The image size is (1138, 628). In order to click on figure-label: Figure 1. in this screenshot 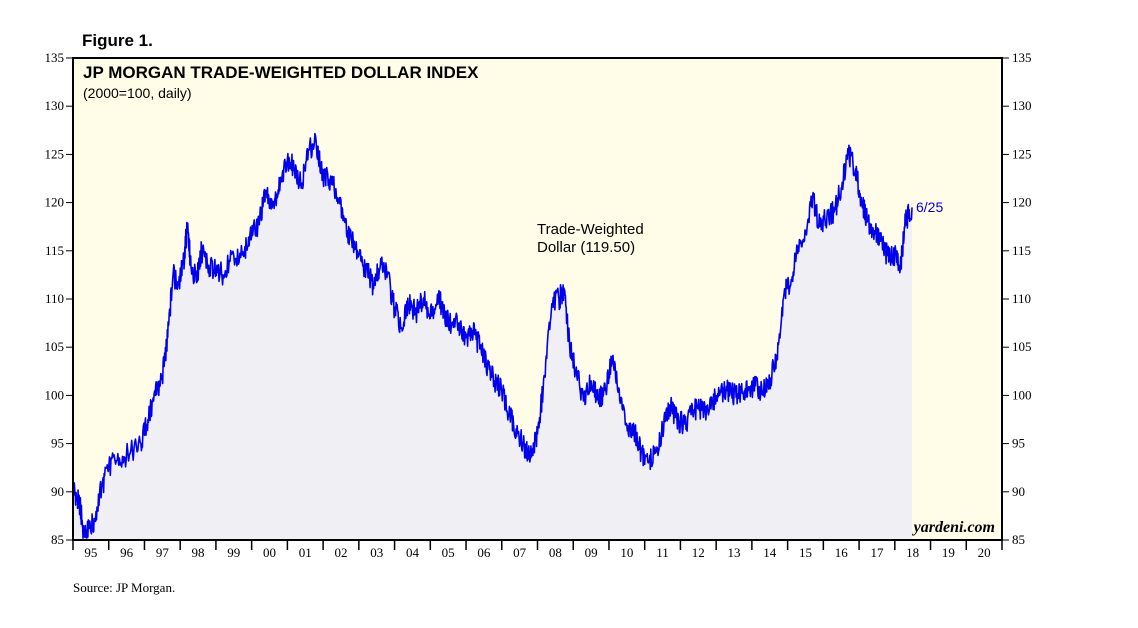, I will do `click(117, 40)`.